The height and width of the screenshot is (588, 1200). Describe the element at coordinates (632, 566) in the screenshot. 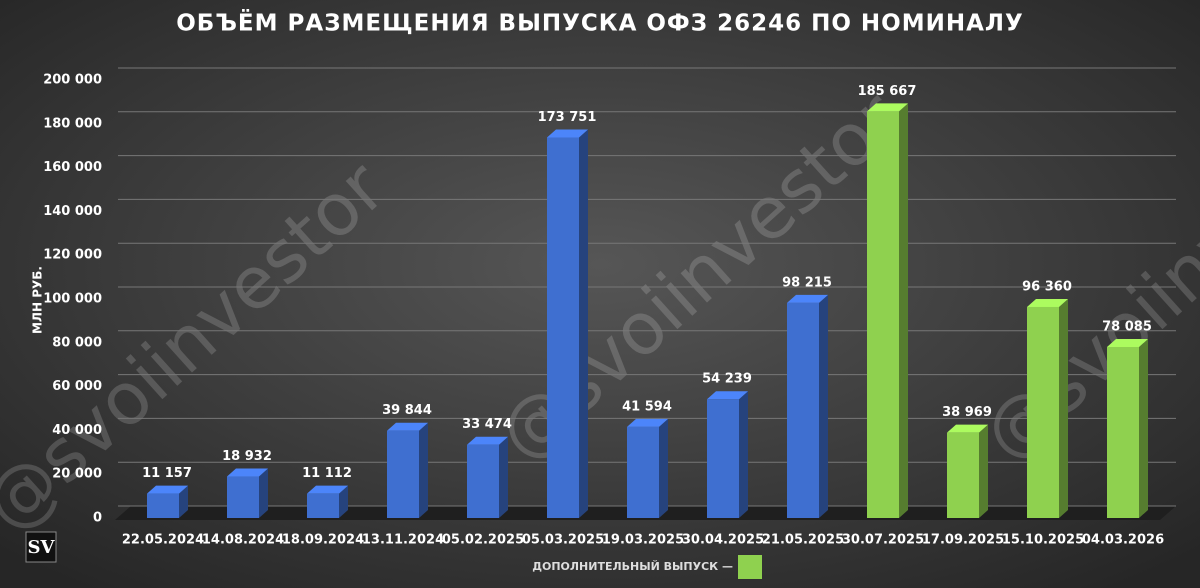

I see `legend-label: ДОПОЛНИТЕЛЬНЫЙ ВЫПУСК —` at that location.